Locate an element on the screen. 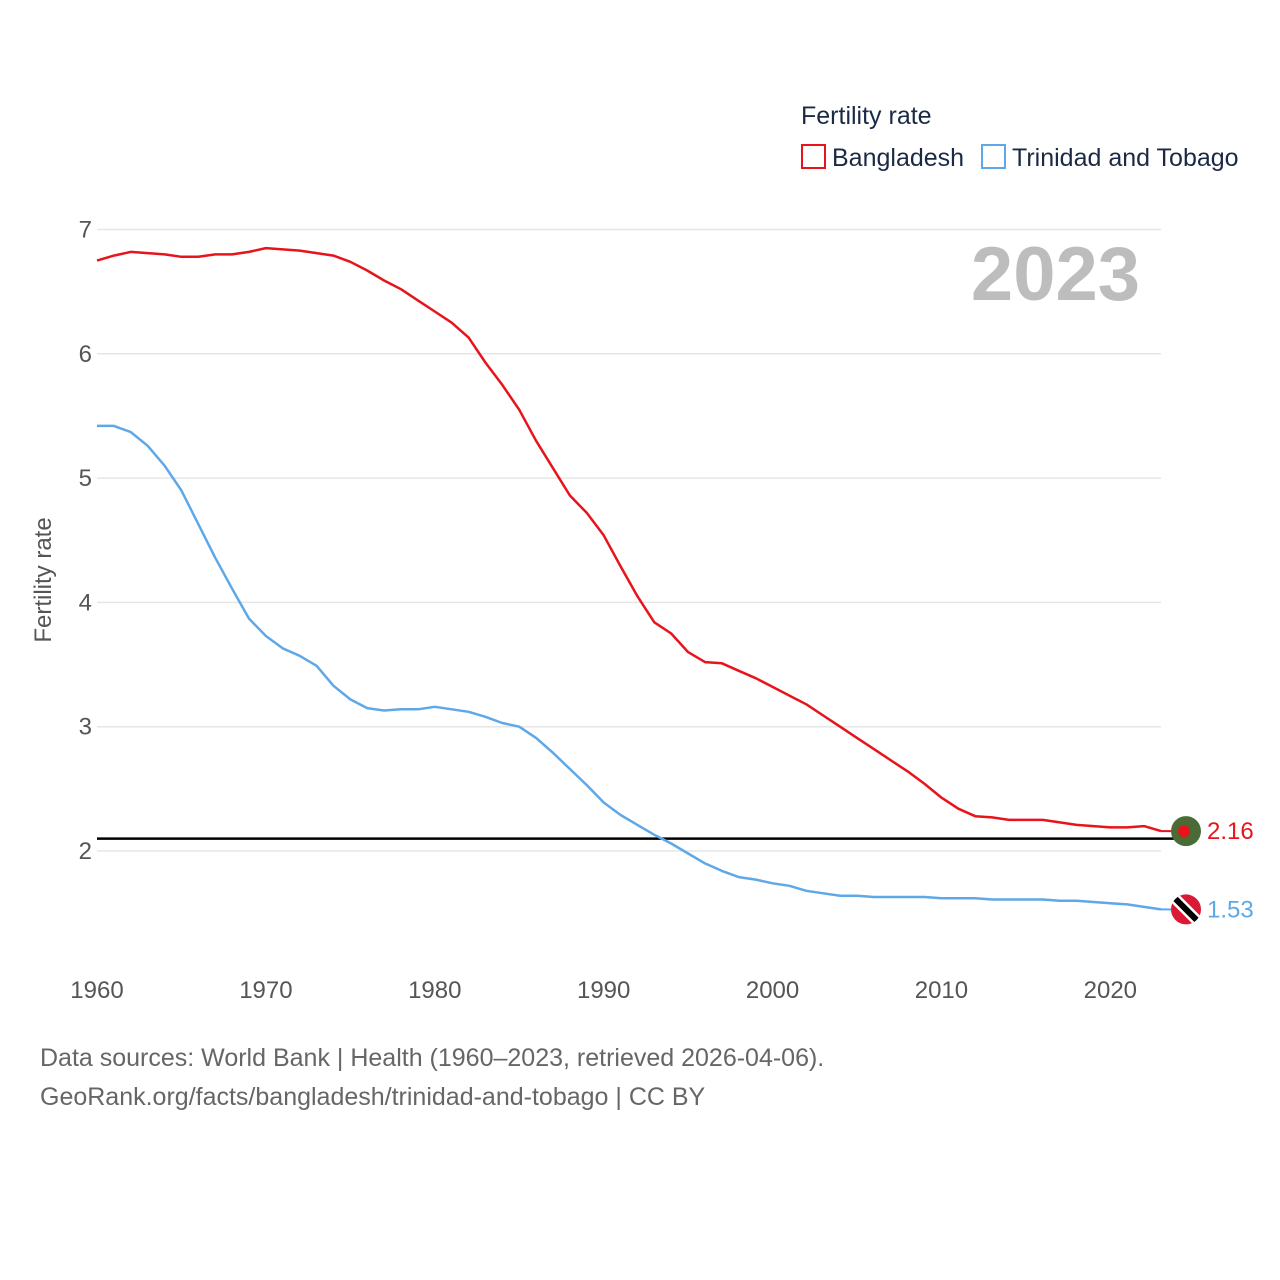  legend-title: Fertility rate is located at coordinates (866, 116).